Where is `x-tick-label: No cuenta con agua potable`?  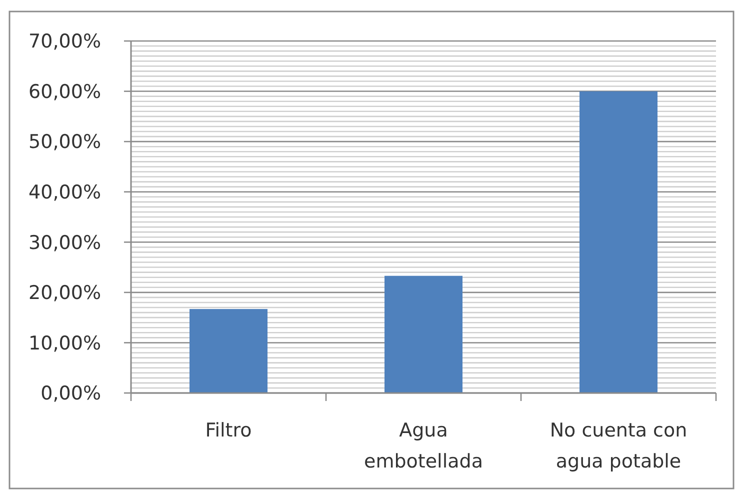 x-tick-label: No cuenta con agua potable is located at coordinates (619, 446).